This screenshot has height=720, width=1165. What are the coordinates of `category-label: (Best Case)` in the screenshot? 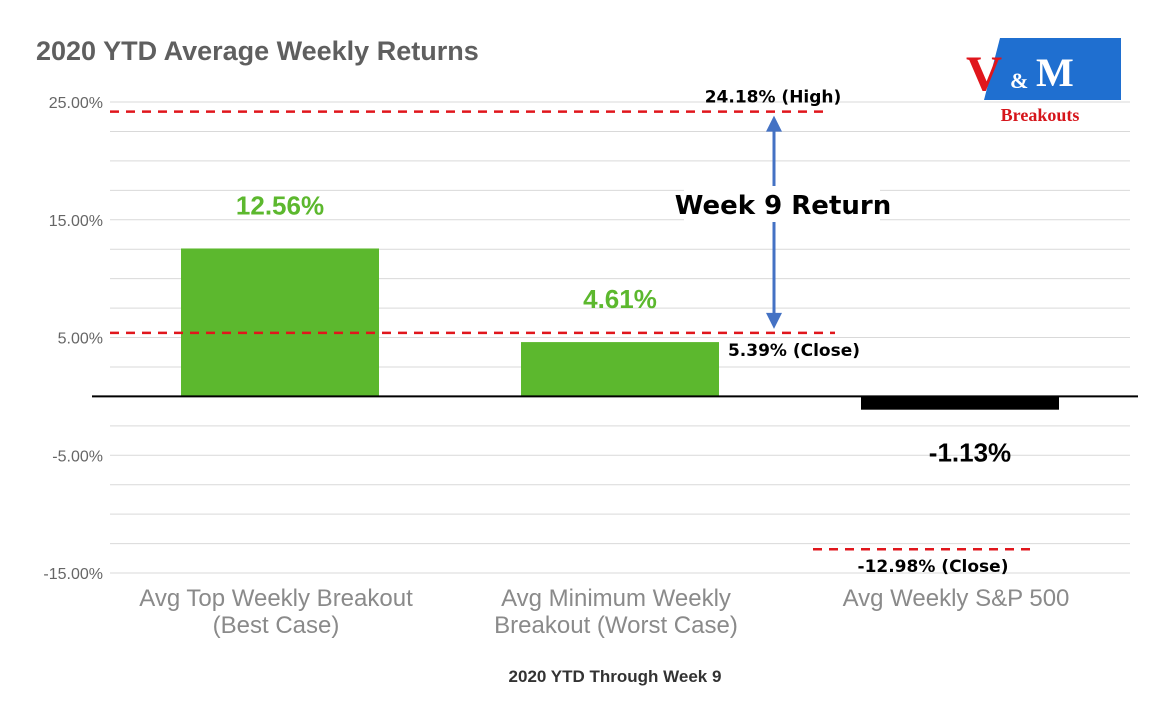 It's located at (276, 625).